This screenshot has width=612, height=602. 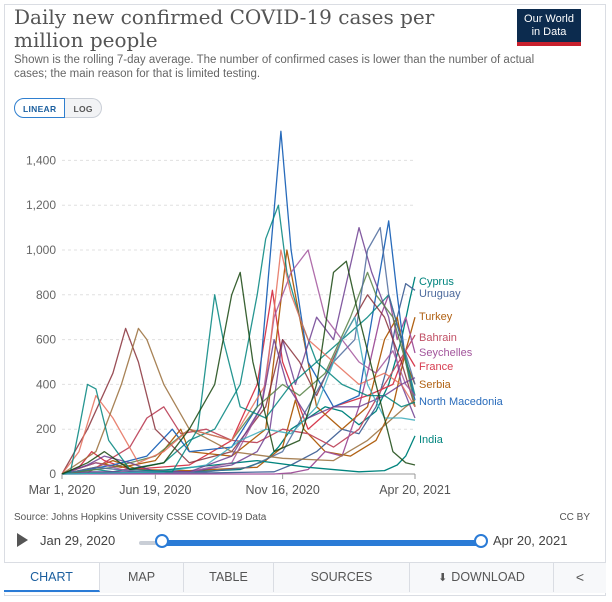 What do you see at coordinates (282, 490) in the screenshot?
I see `x-tick-label: Nov 16, 2020` at bounding box center [282, 490].